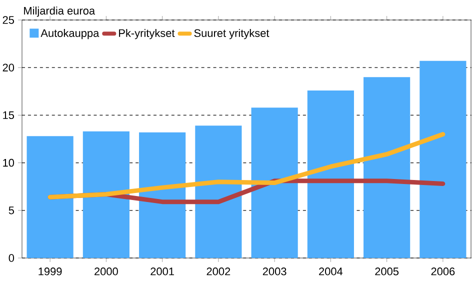 This screenshot has height=283, width=472. What do you see at coordinates (11, 258) in the screenshot?
I see `y-tick-label: 0` at bounding box center [11, 258].